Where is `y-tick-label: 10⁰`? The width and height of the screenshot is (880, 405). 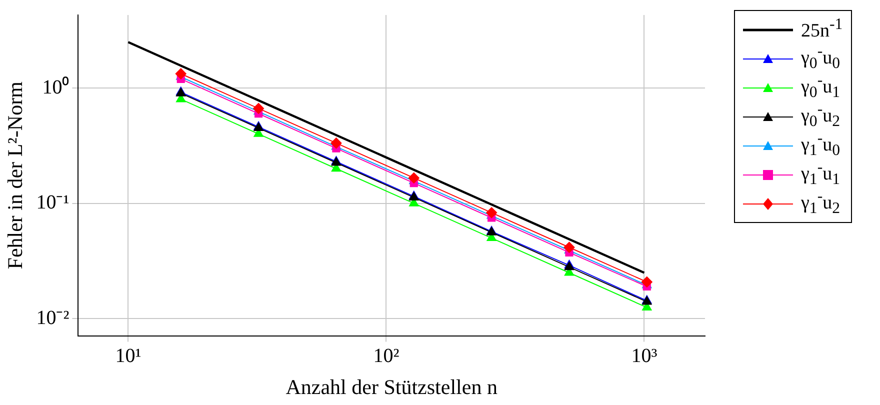
y-tick-label: 10⁰ is located at coordinates (56, 86).